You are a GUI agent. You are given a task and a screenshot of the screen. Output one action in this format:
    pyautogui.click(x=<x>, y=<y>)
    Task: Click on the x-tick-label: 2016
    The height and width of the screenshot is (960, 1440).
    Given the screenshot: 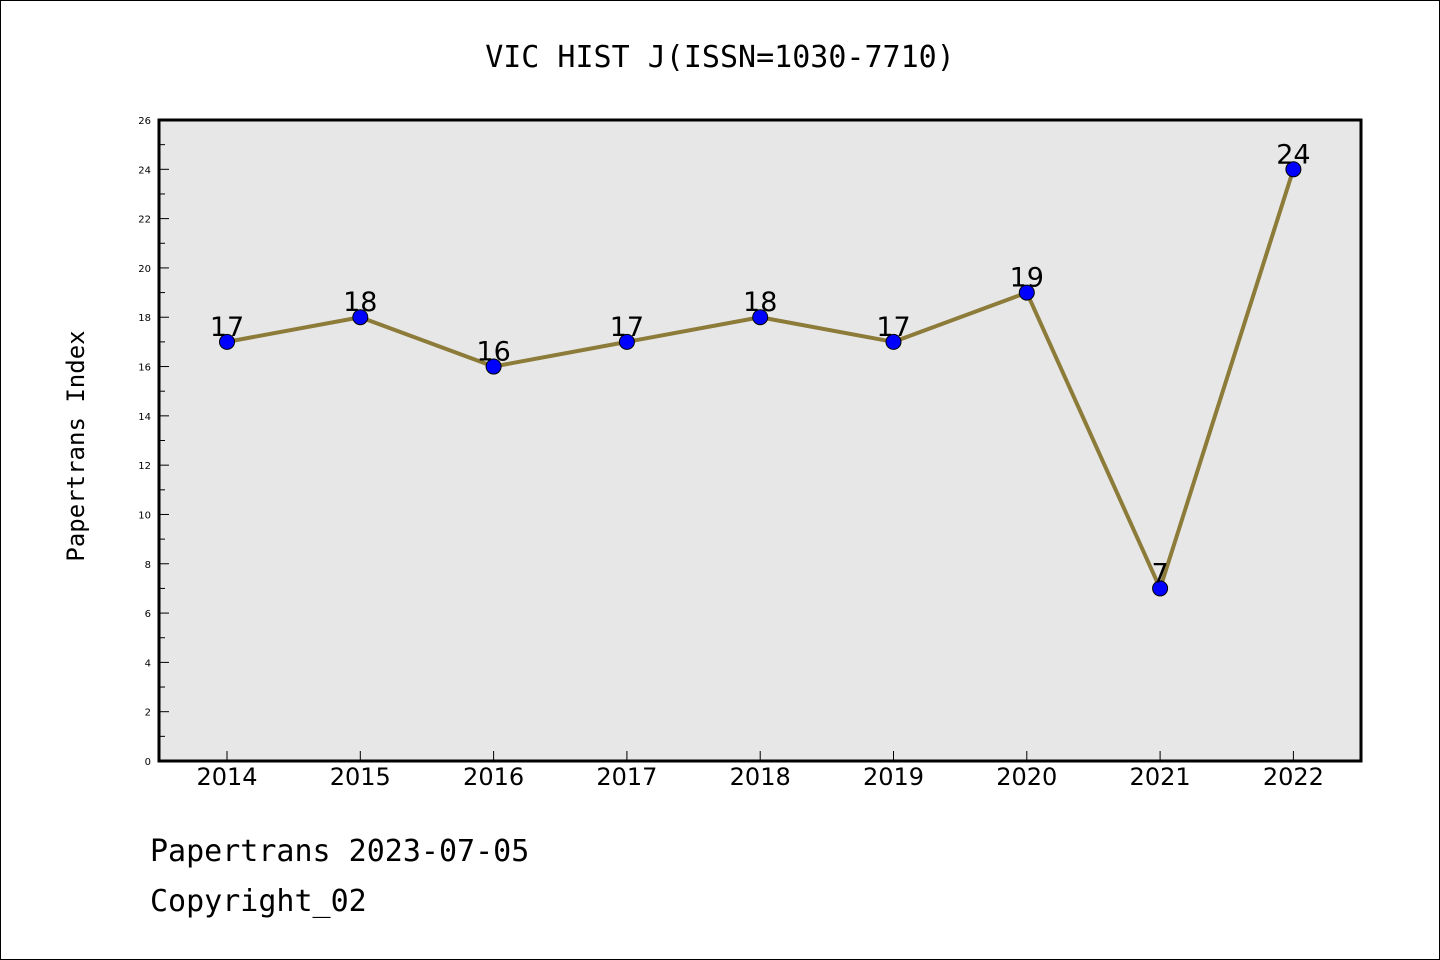 What is the action you would take?
    pyautogui.click(x=493, y=777)
    